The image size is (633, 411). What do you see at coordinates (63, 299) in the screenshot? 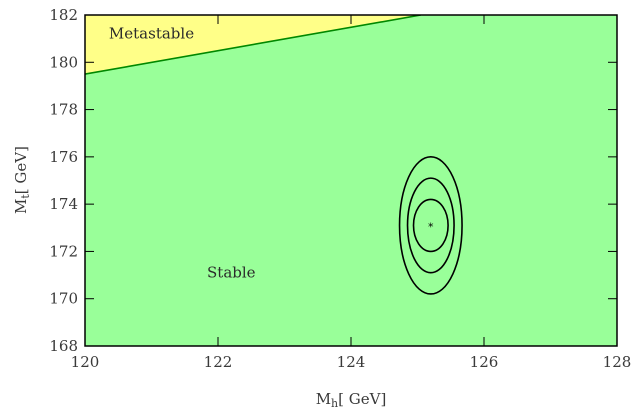
I see `y-tick-label: 170` at bounding box center [63, 299].